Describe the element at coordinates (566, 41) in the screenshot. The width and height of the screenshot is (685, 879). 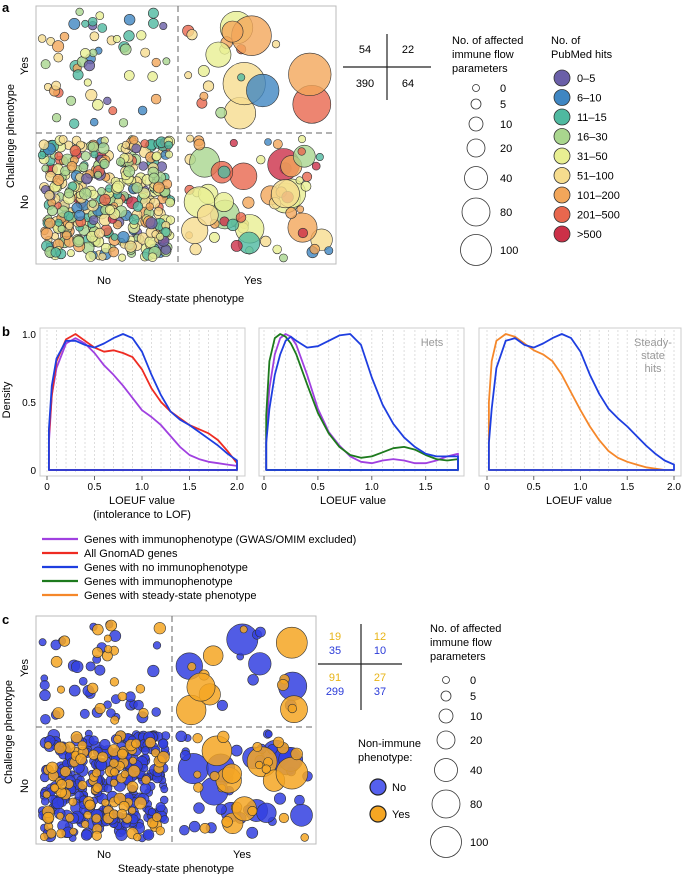
I see `panel-a-color-legend-title-1: No. of` at that location.